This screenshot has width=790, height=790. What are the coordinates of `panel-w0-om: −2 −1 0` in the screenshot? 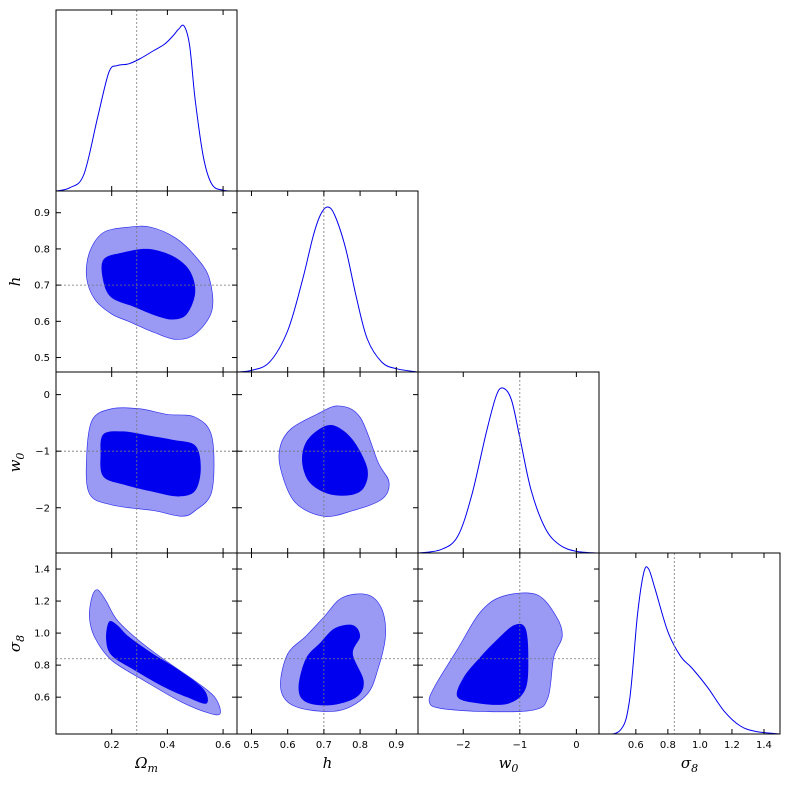 It's located at (136, 462).